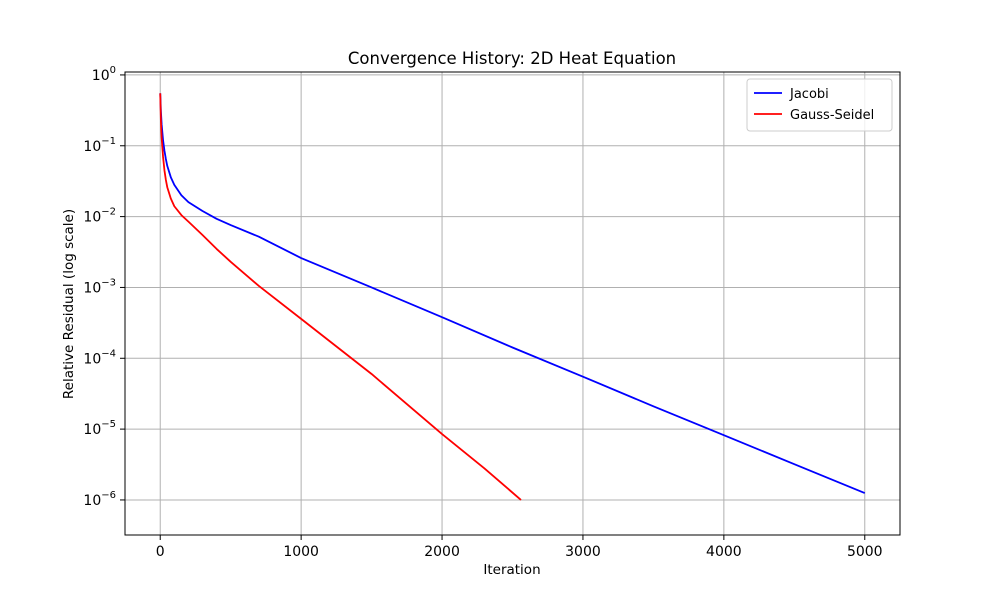 The image size is (1000, 604). I want to click on legend-label: Gauss-Seidel, so click(832, 115).